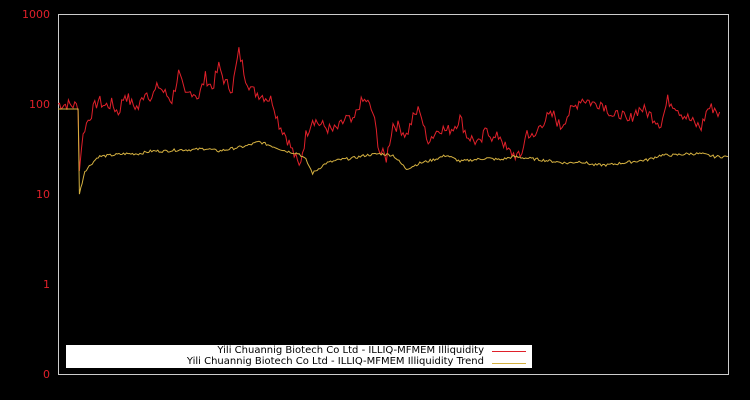  Describe the element at coordinates (43, 194) in the screenshot. I see `y-tick-label: 10` at that location.